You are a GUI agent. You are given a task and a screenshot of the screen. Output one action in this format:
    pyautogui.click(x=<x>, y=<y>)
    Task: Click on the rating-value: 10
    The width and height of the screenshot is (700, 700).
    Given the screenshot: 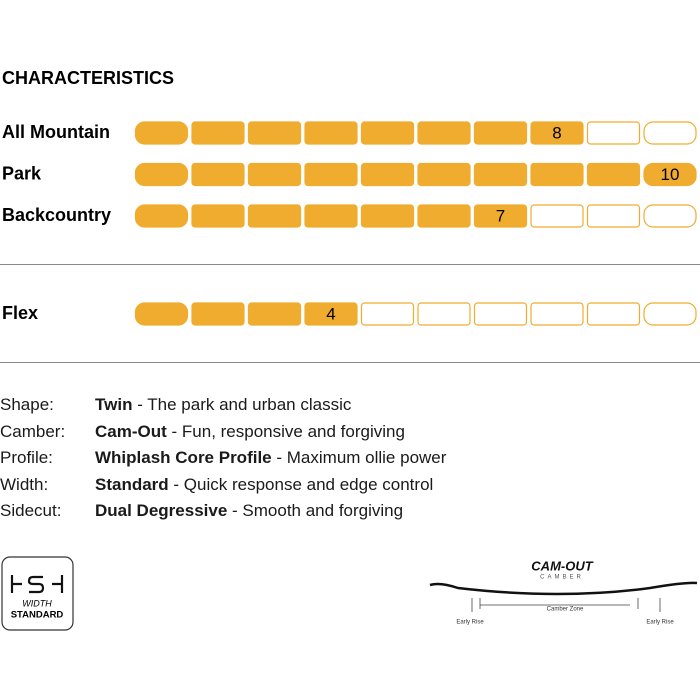 What is the action you would take?
    pyautogui.click(x=670, y=174)
    